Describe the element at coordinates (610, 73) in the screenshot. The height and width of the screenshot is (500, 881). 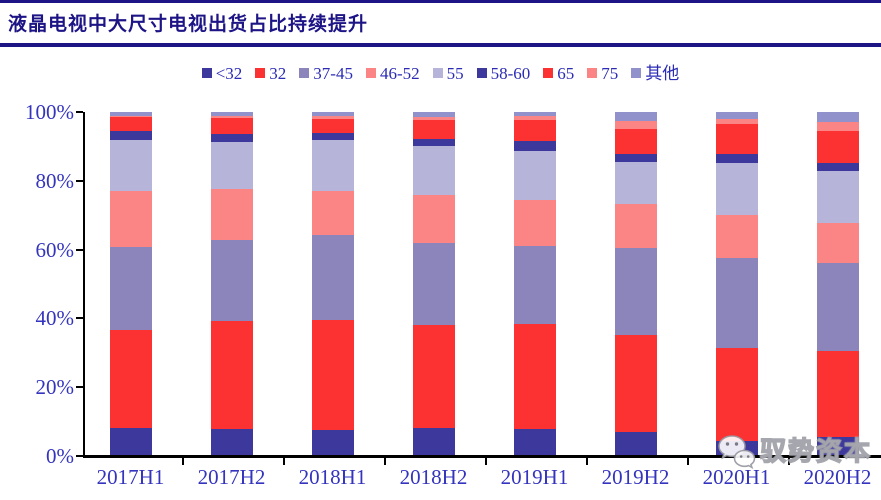
I see `legend-label: 75` at that location.